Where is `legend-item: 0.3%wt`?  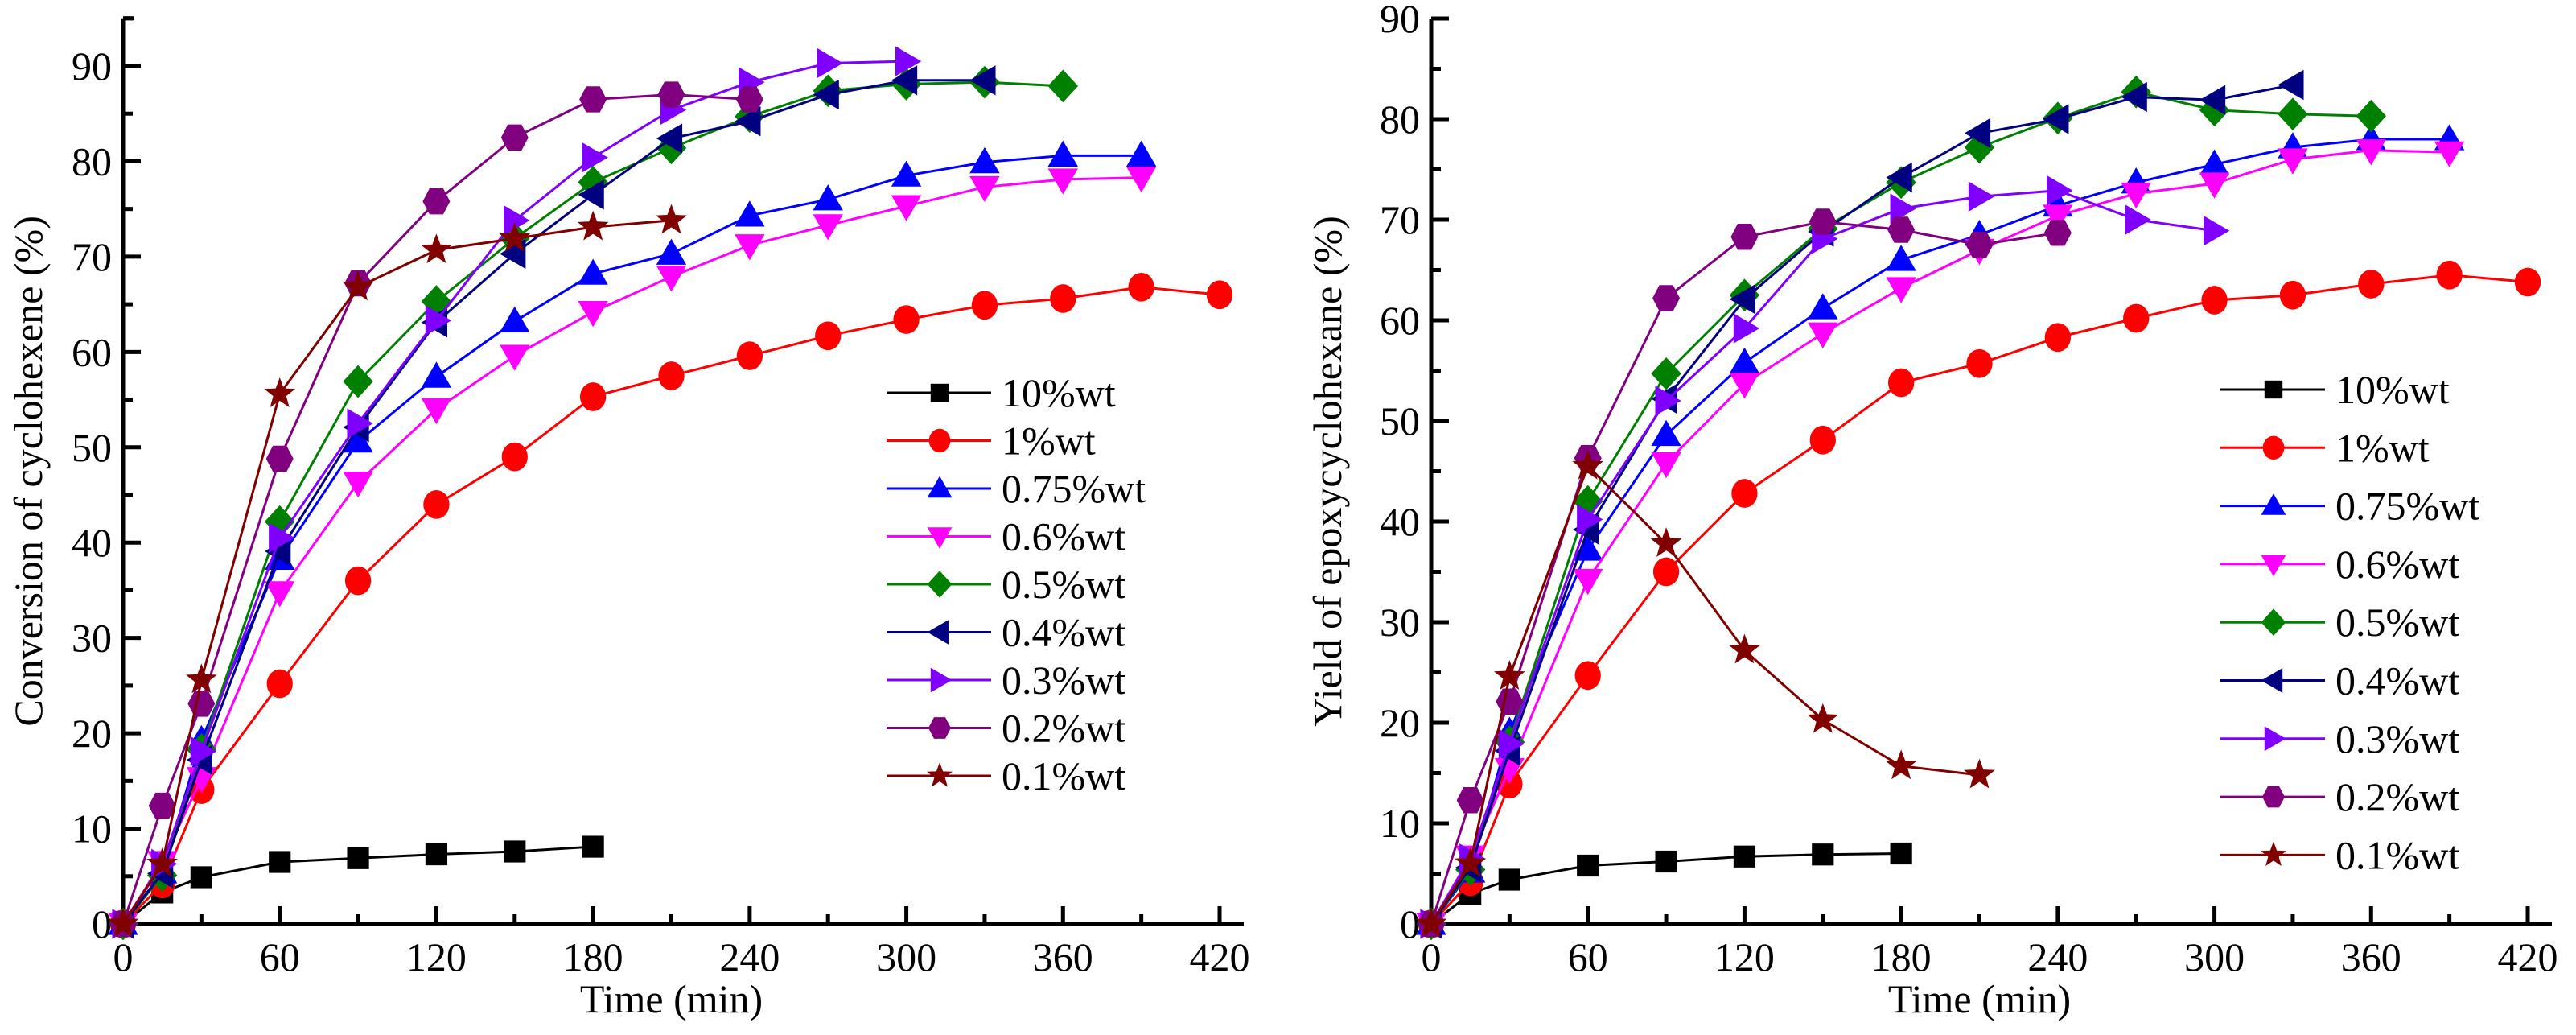
legend-item: 0.3%wt is located at coordinates (1006, 680).